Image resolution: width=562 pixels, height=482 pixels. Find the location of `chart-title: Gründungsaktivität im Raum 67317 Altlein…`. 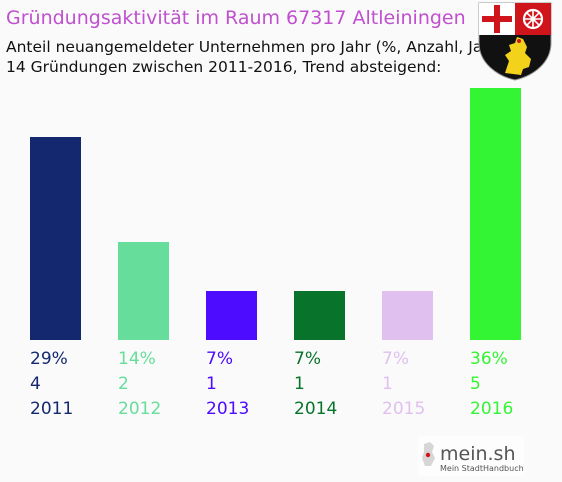

chart-title: Gründungsaktivität im Raum 67317 Altlein… is located at coordinates (236, 18).